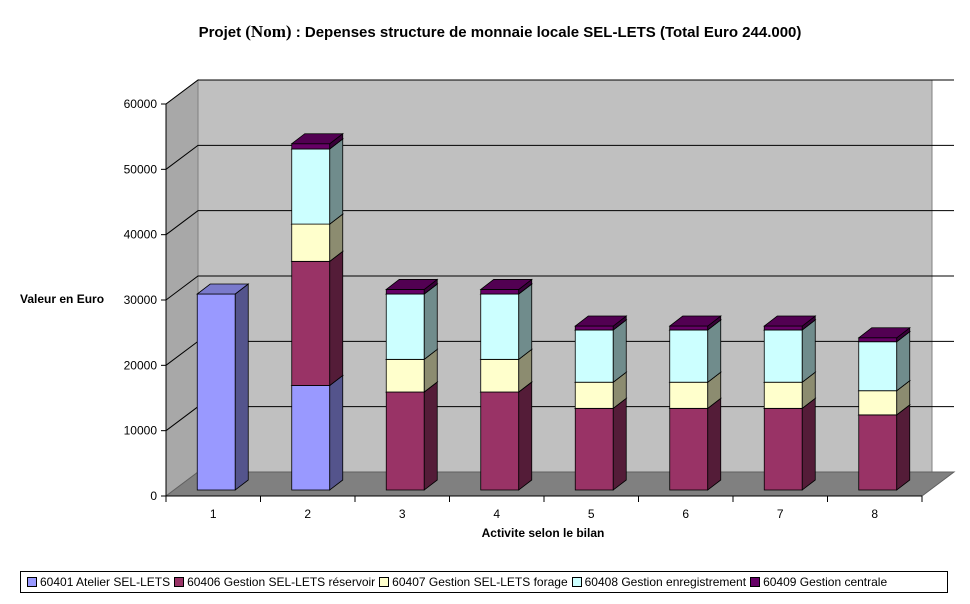 The image size is (970, 604). I want to click on x-tick-label: 1, so click(213, 514).